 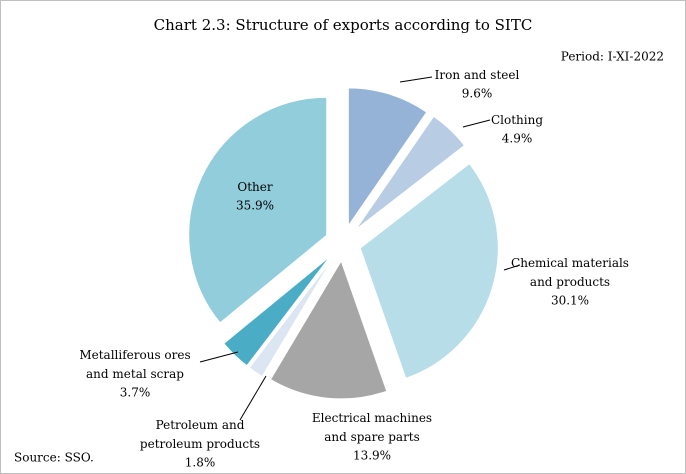 What do you see at coordinates (570, 272) in the screenshot?
I see `slice-label: Chemical materials and products` at bounding box center [570, 272].